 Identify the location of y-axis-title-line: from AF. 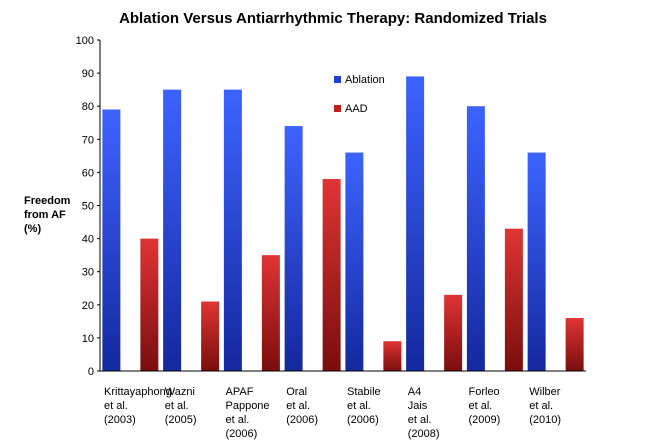
(45, 215).